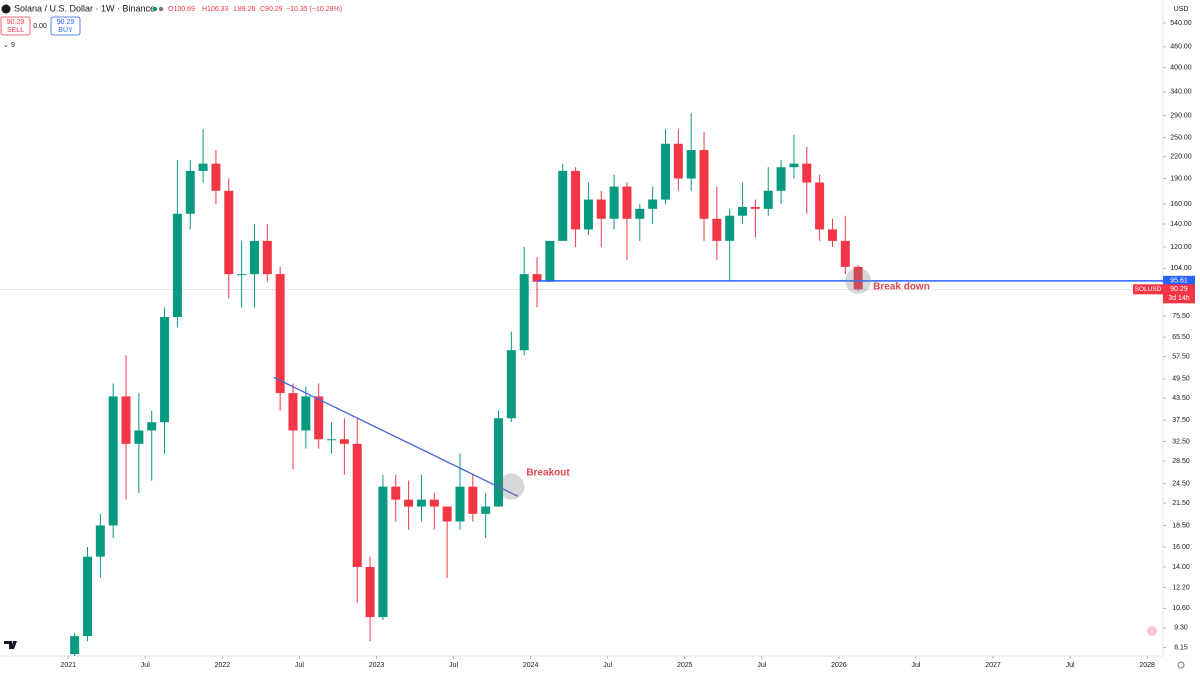  I want to click on ohlc-close: C90.29, so click(271, 9).